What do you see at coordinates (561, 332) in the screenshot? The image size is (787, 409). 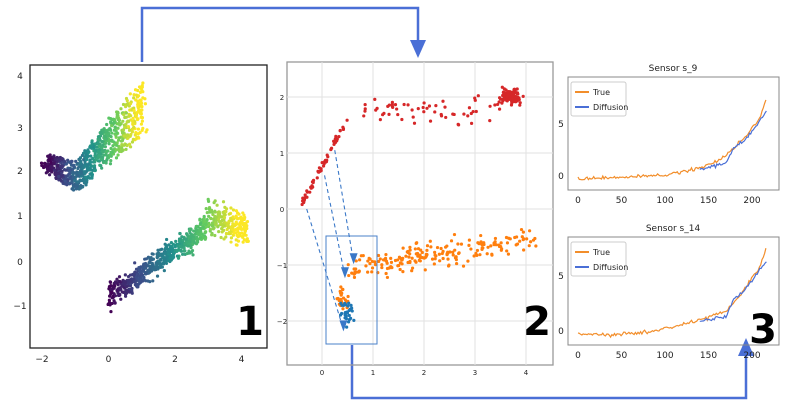 I see `y-tick-label: 0` at bounding box center [561, 332].